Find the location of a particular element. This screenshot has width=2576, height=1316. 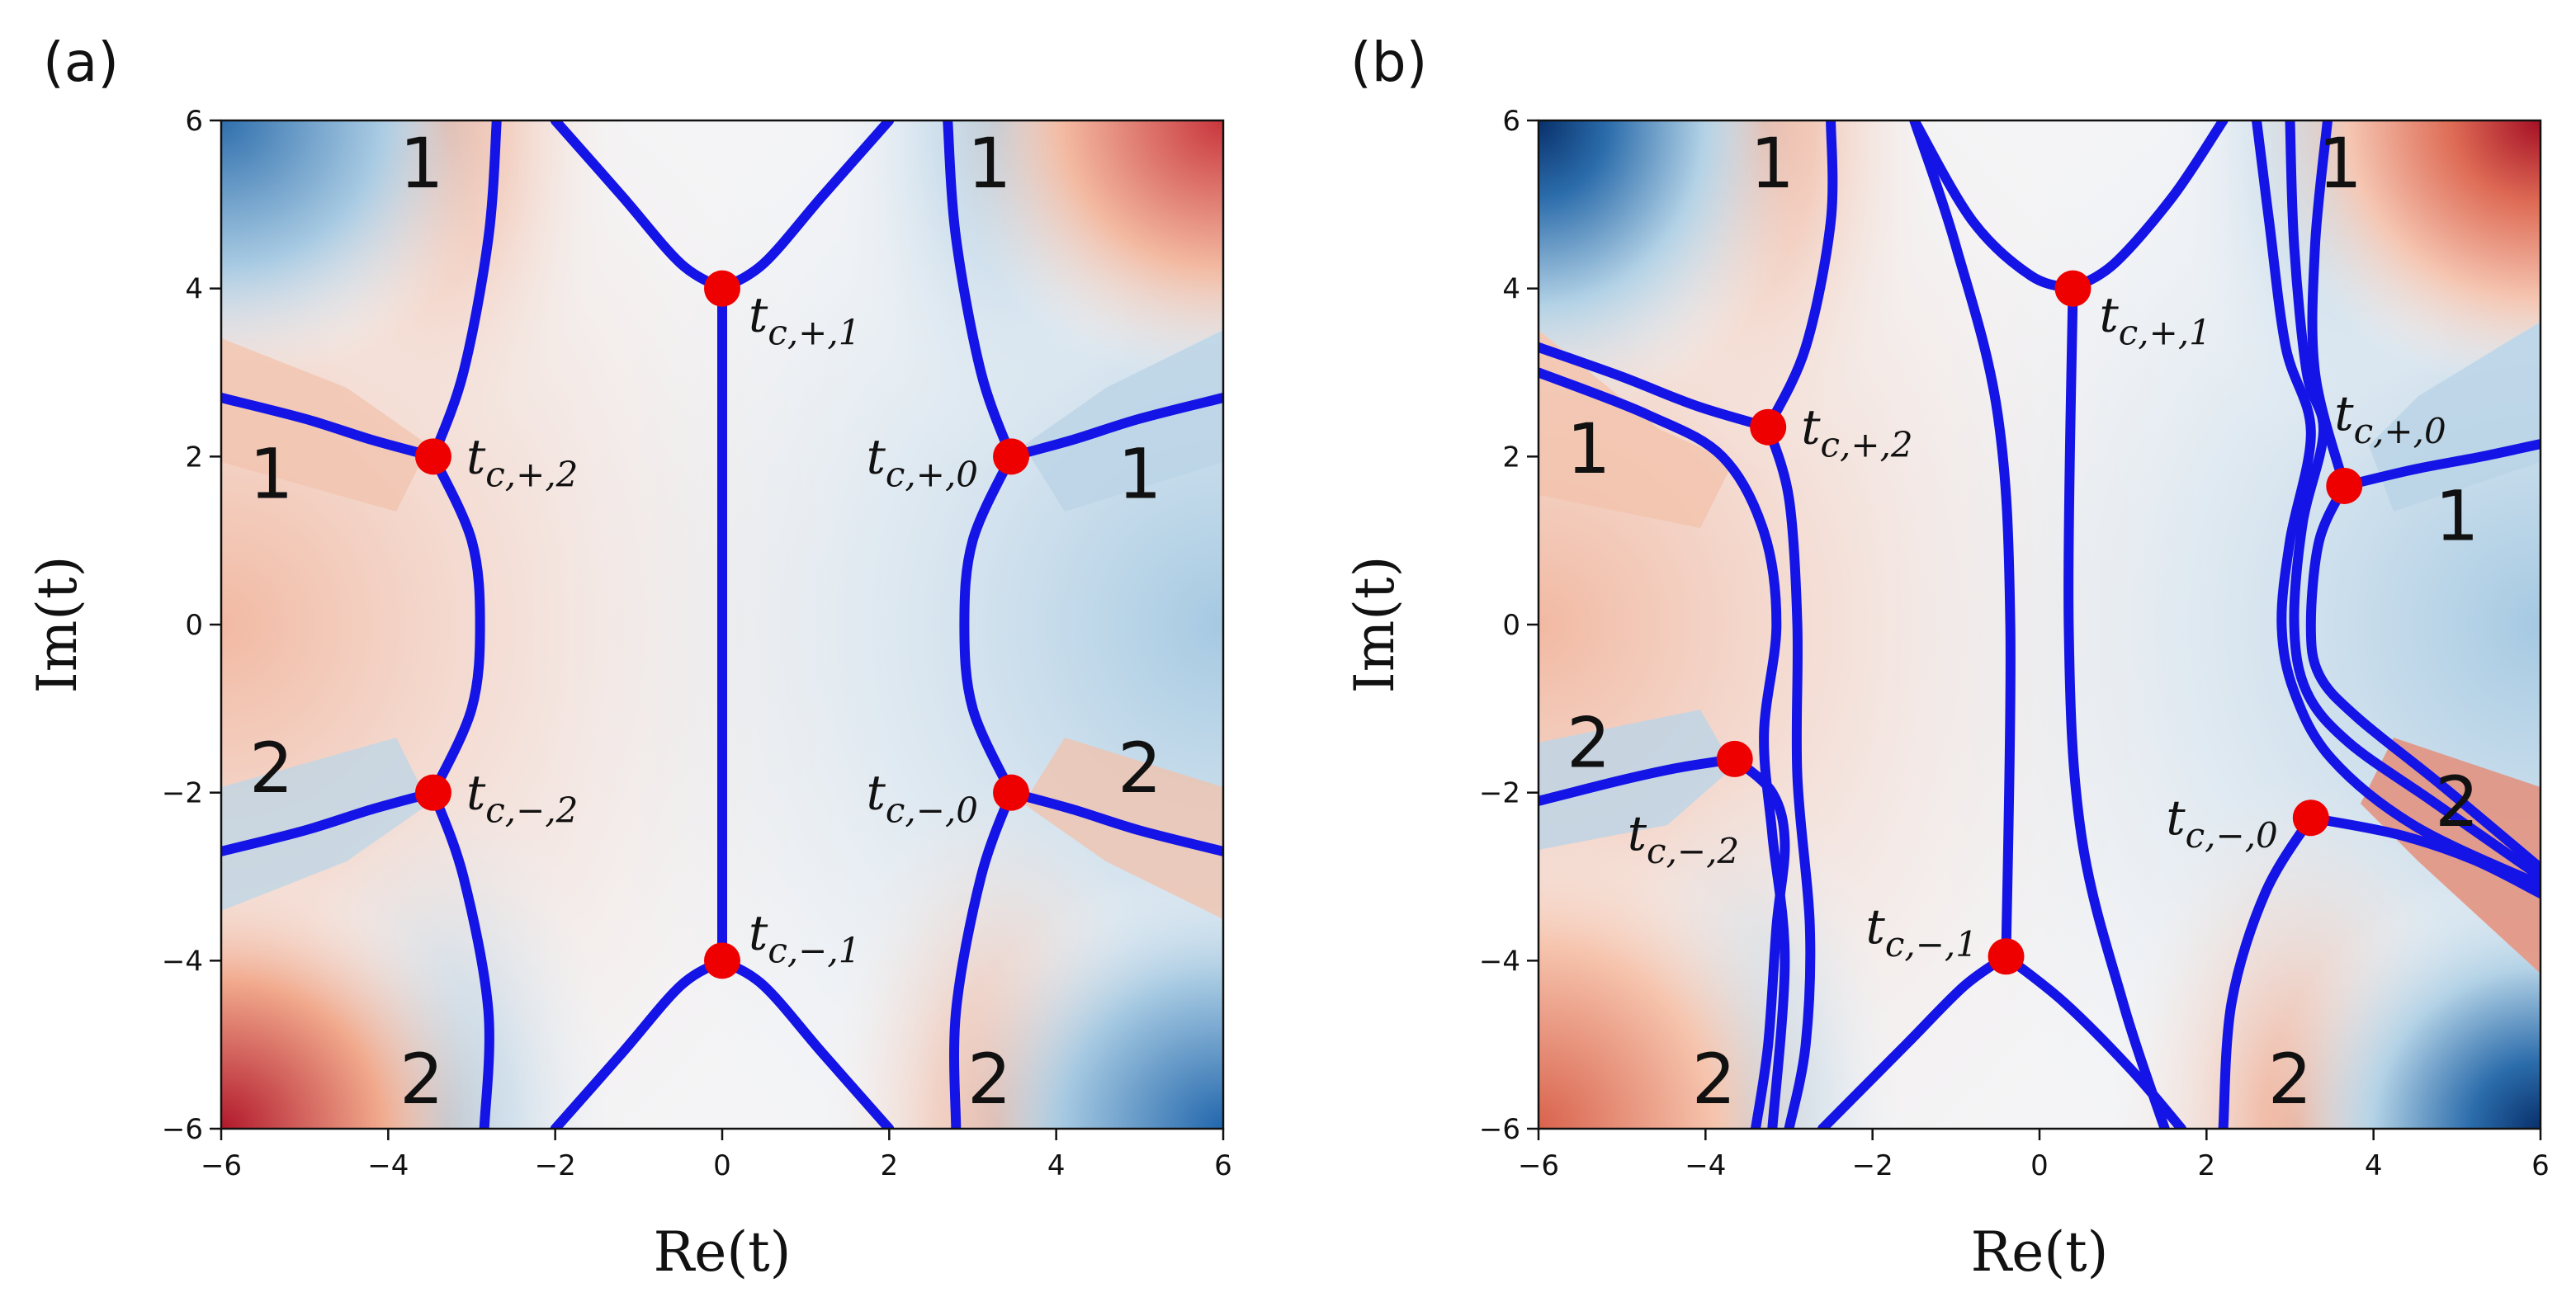

x-ticks-a: −6 −4 −2 0 2 4 6 is located at coordinates (716, 1155).